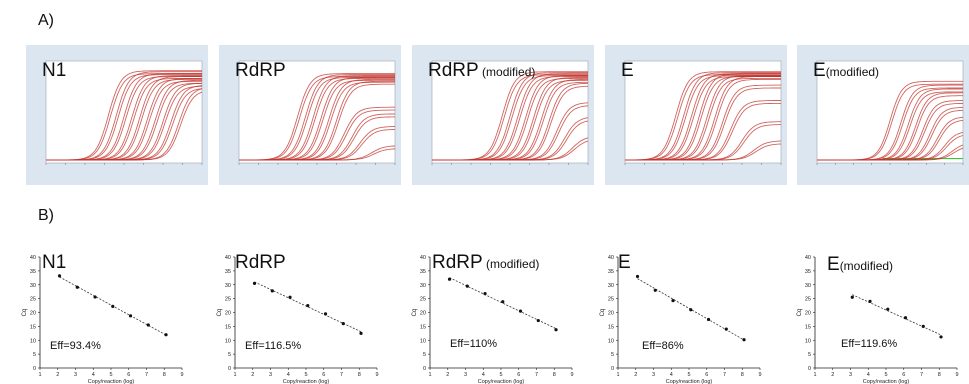  What do you see at coordinates (624, 262) in the screenshot?
I see `std-title: E` at bounding box center [624, 262].